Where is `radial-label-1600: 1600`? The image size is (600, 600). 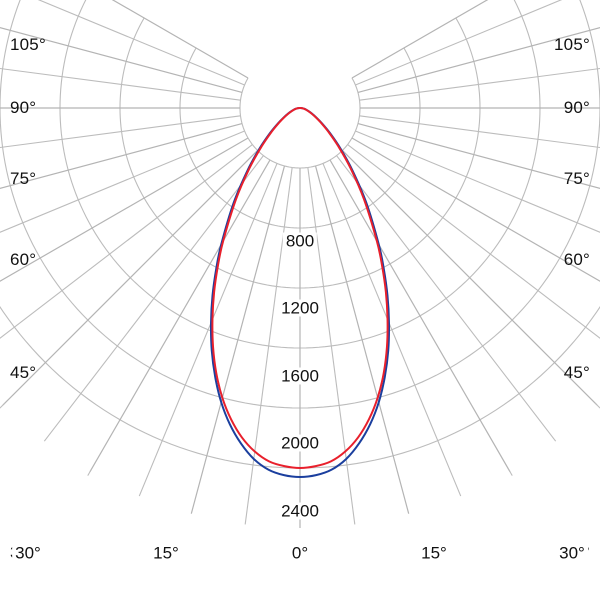 radial-label-1600: 1600 is located at coordinates (300, 376).